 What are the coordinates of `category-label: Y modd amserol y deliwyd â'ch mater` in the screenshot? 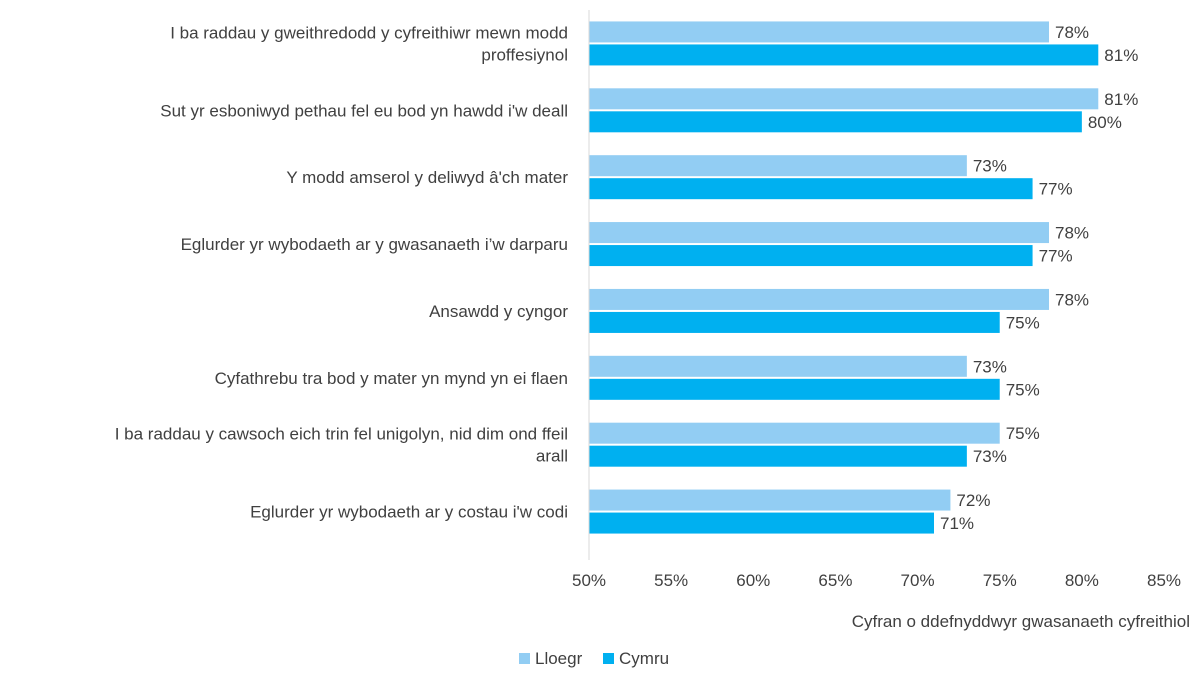 It's located at (427, 177).